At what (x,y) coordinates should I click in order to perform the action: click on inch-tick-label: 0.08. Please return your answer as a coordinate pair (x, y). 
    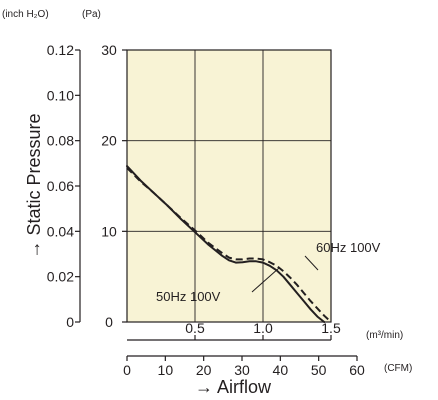
    Looking at the image, I should click on (60, 141).